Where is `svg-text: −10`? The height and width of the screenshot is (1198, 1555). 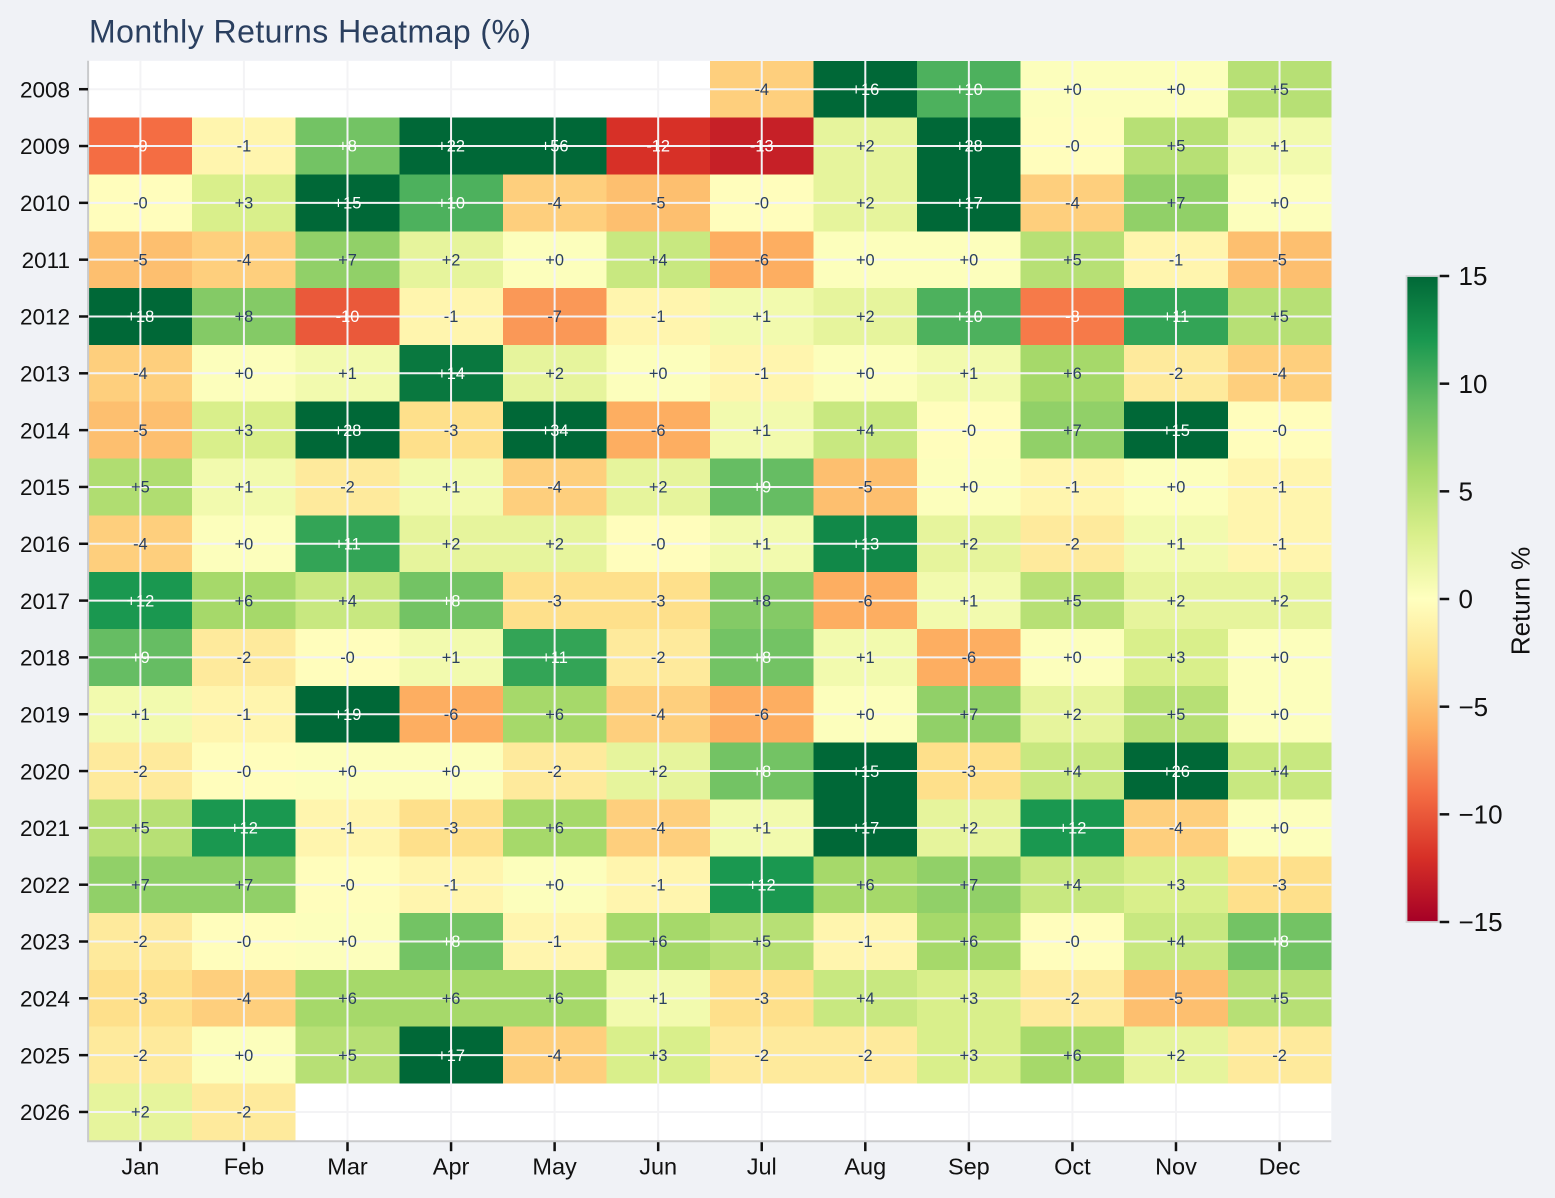 svg-text: −10 is located at coordinates (1481, 815).